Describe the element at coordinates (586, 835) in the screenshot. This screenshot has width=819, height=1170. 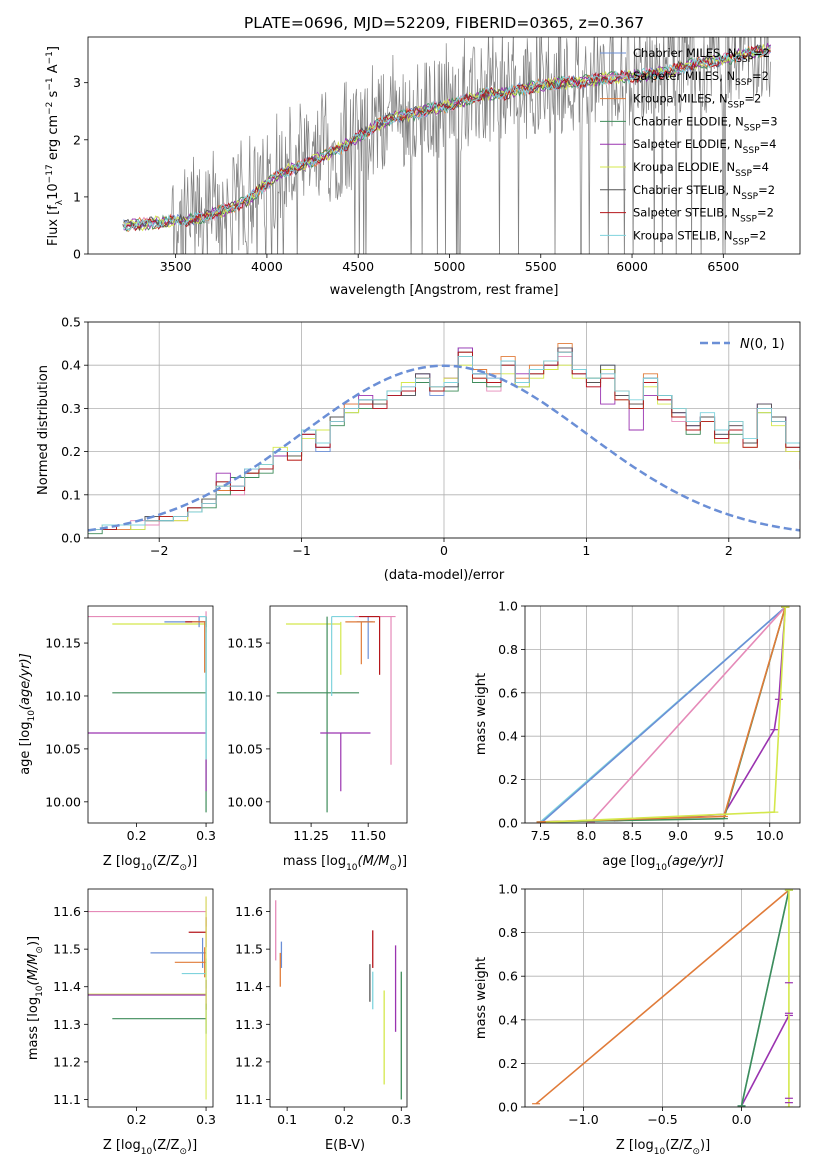
I see `tick-label-x: 8.0` at that location.